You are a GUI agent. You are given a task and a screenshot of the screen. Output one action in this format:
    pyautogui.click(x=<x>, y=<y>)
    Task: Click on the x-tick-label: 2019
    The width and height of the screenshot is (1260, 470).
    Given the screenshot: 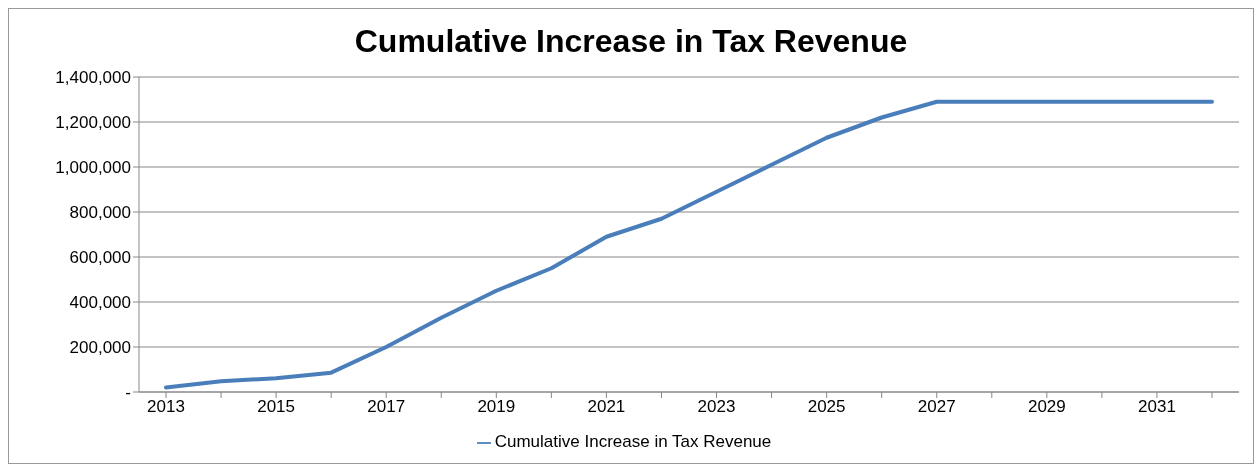 What is the action you would take?
    pyautogui.click(x=496, y=407)
    